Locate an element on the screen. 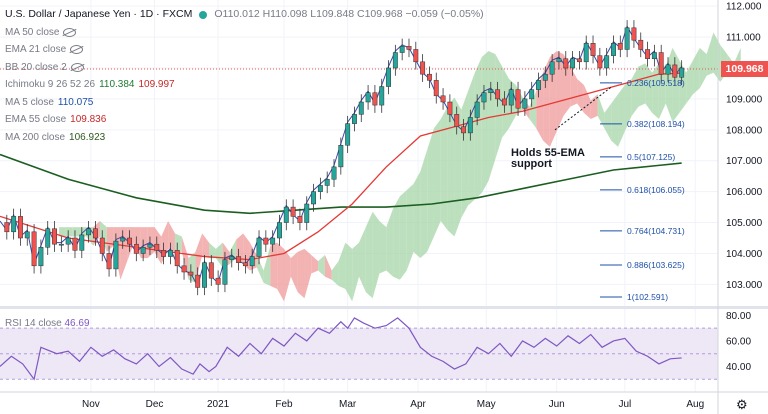 This screenshot has width=768, height=414. fib-level-label: 0.236(109.518) is located at coordinates (656, 83).